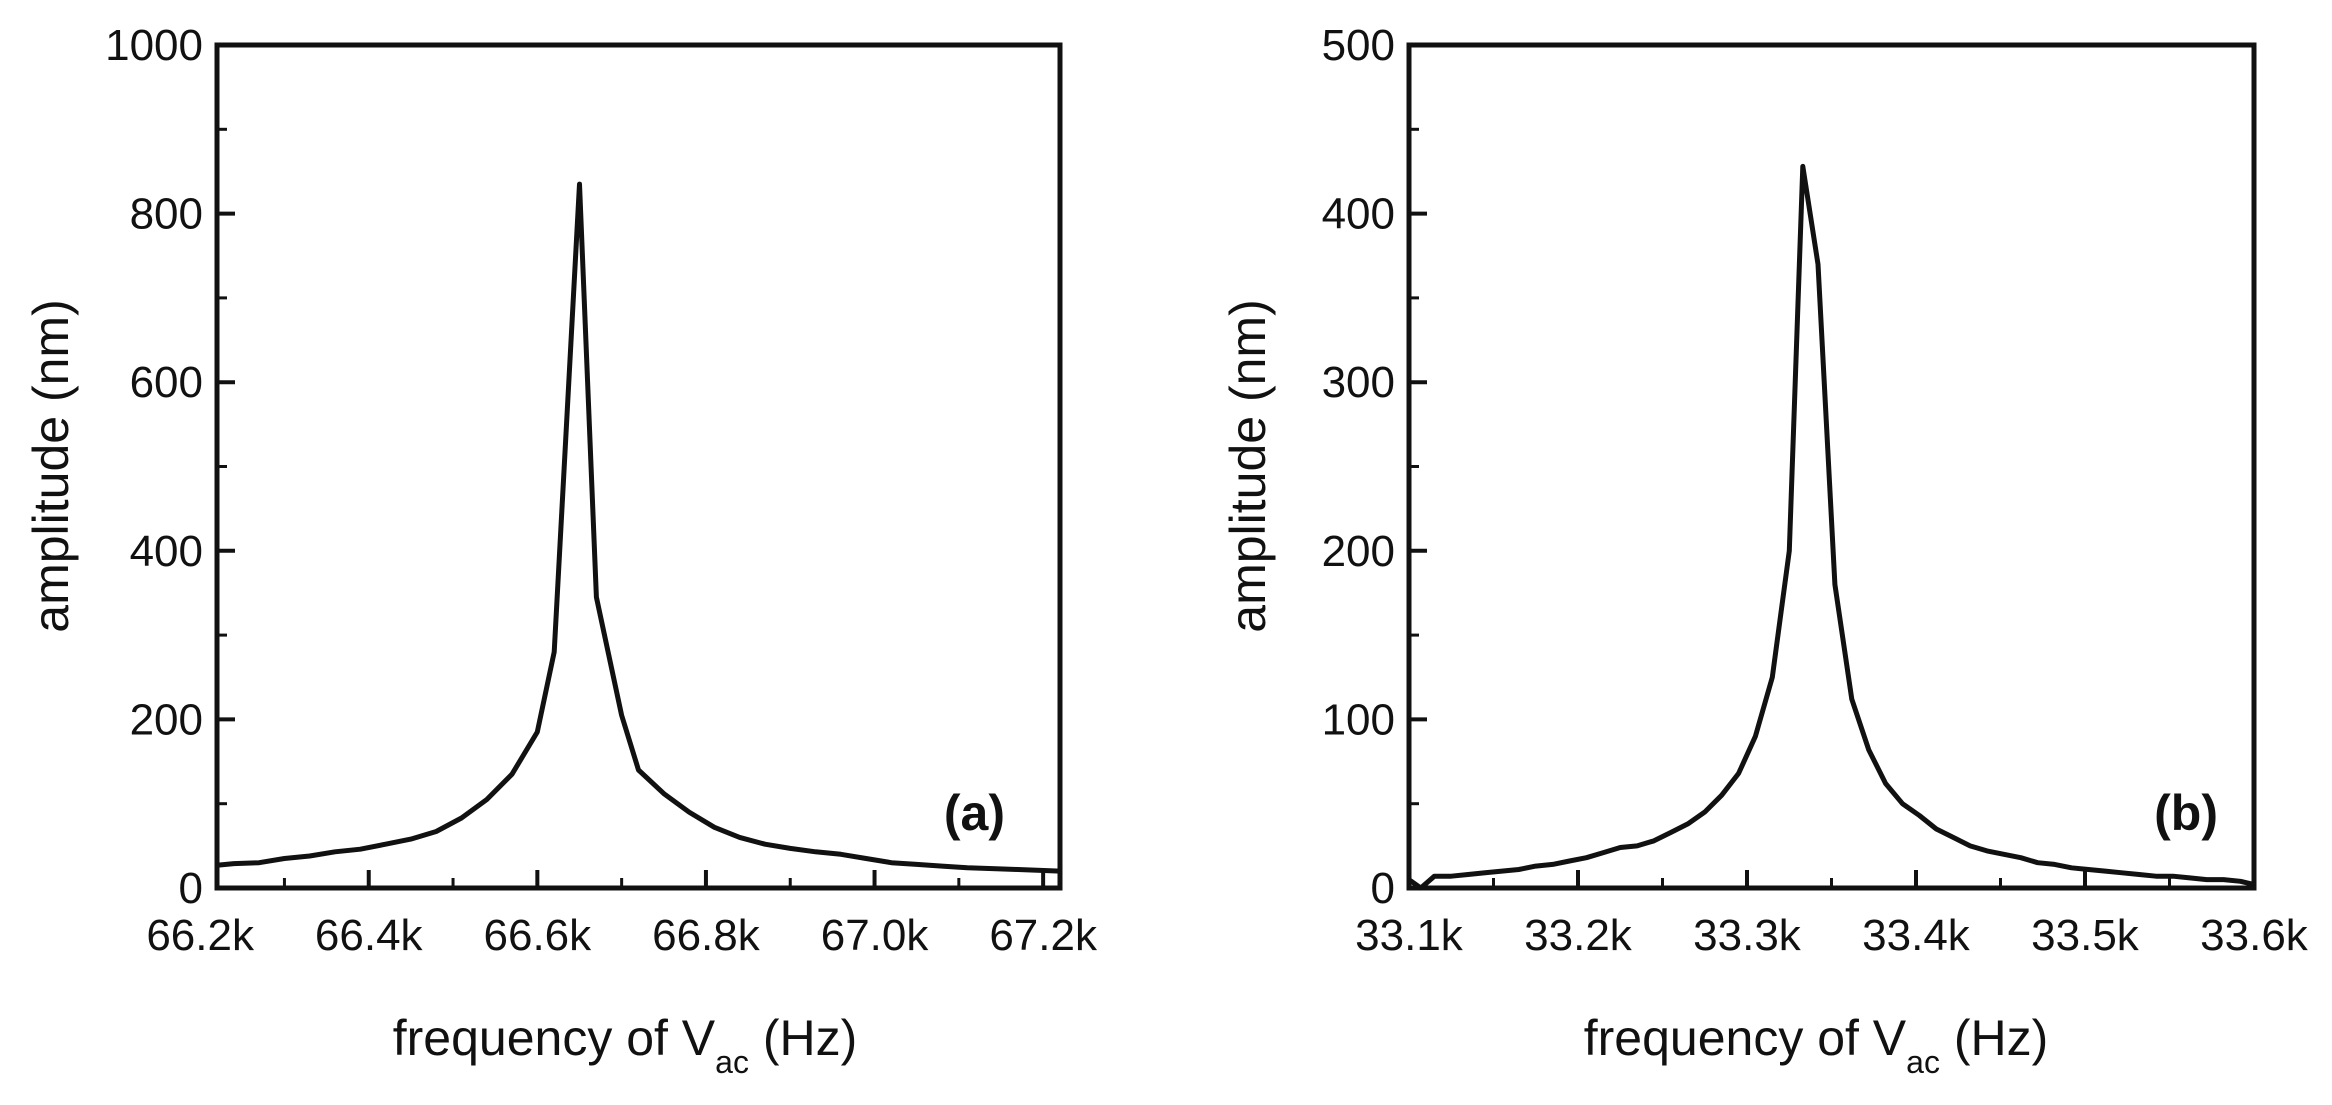 This screenshot has height=1105, width=2332. Describe the element at coordinates (166, 719) in the screenshot. I see `panel-a-y-tick-label: 200` at that location.